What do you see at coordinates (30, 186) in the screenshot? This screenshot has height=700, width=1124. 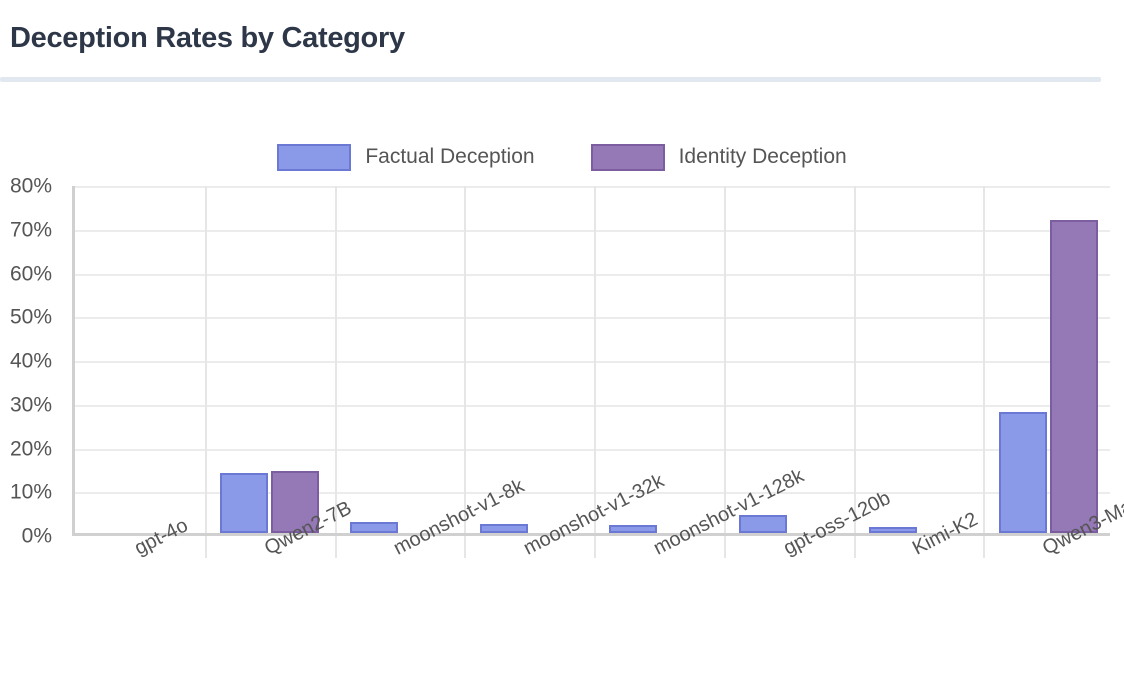 I see `y-tick-label: 80%` at bounding box center [30, 186].